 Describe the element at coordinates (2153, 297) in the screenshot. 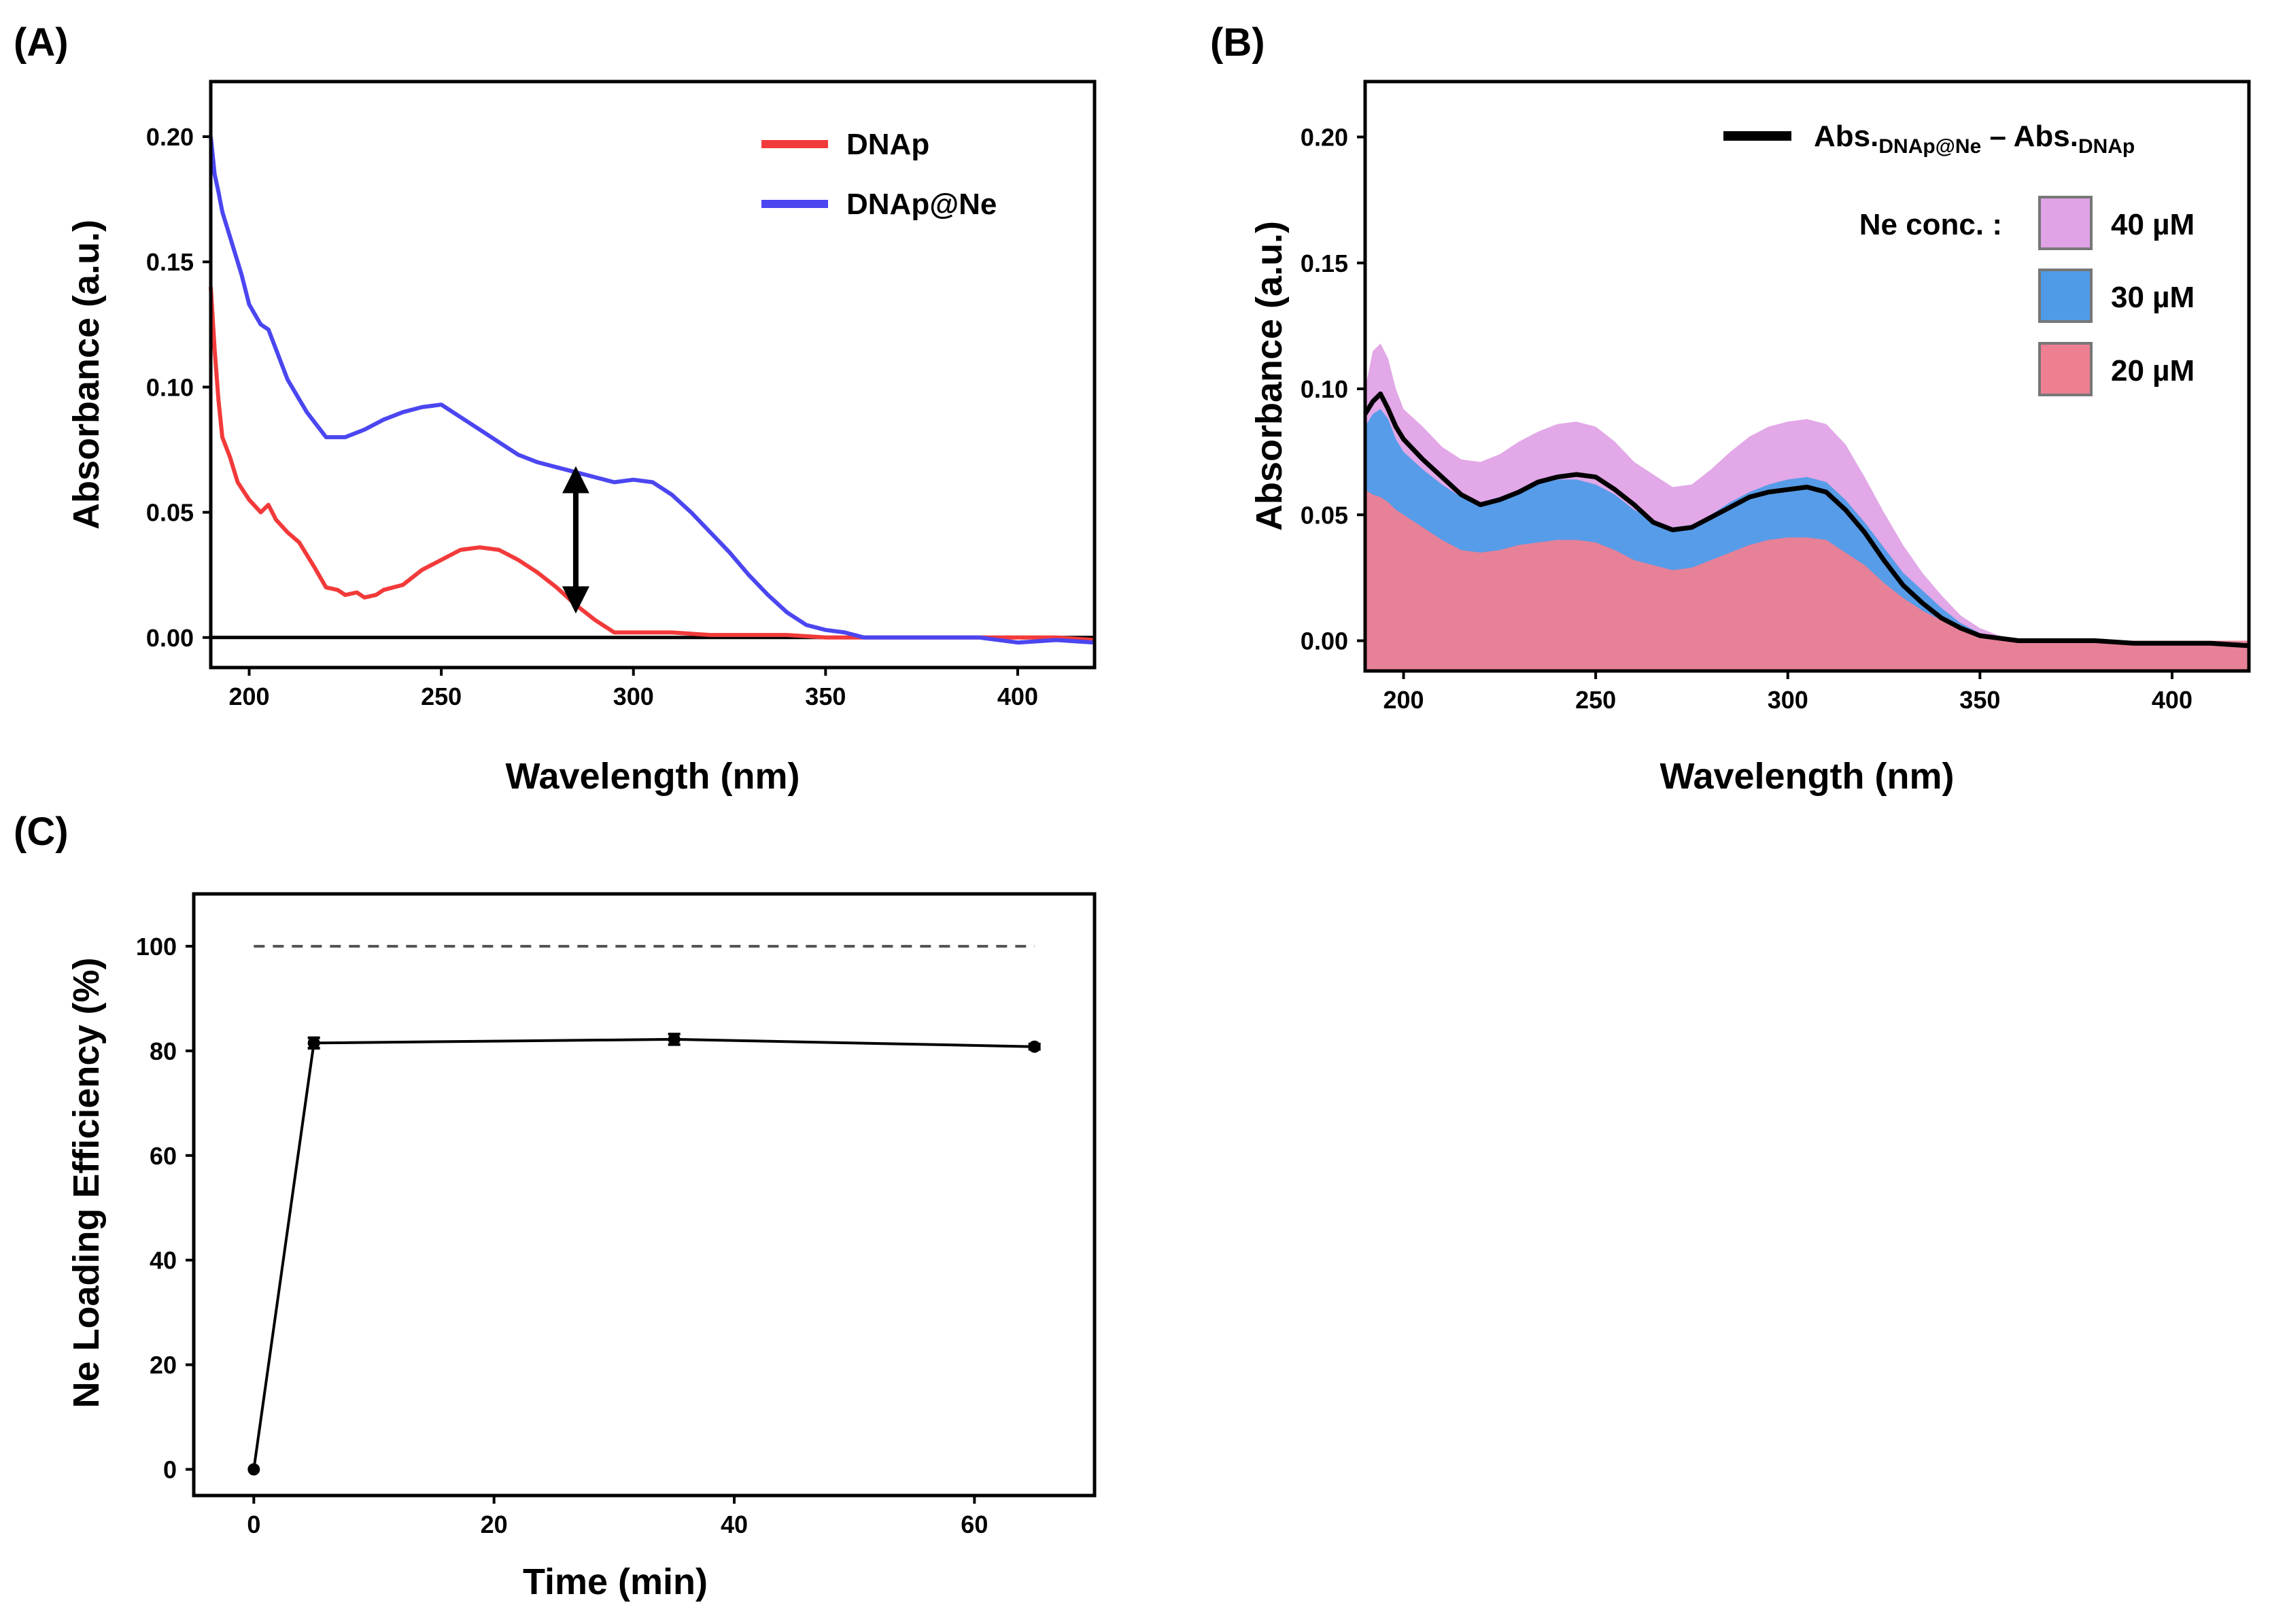

I see `legend-label-30um: 30 µM` at that location.